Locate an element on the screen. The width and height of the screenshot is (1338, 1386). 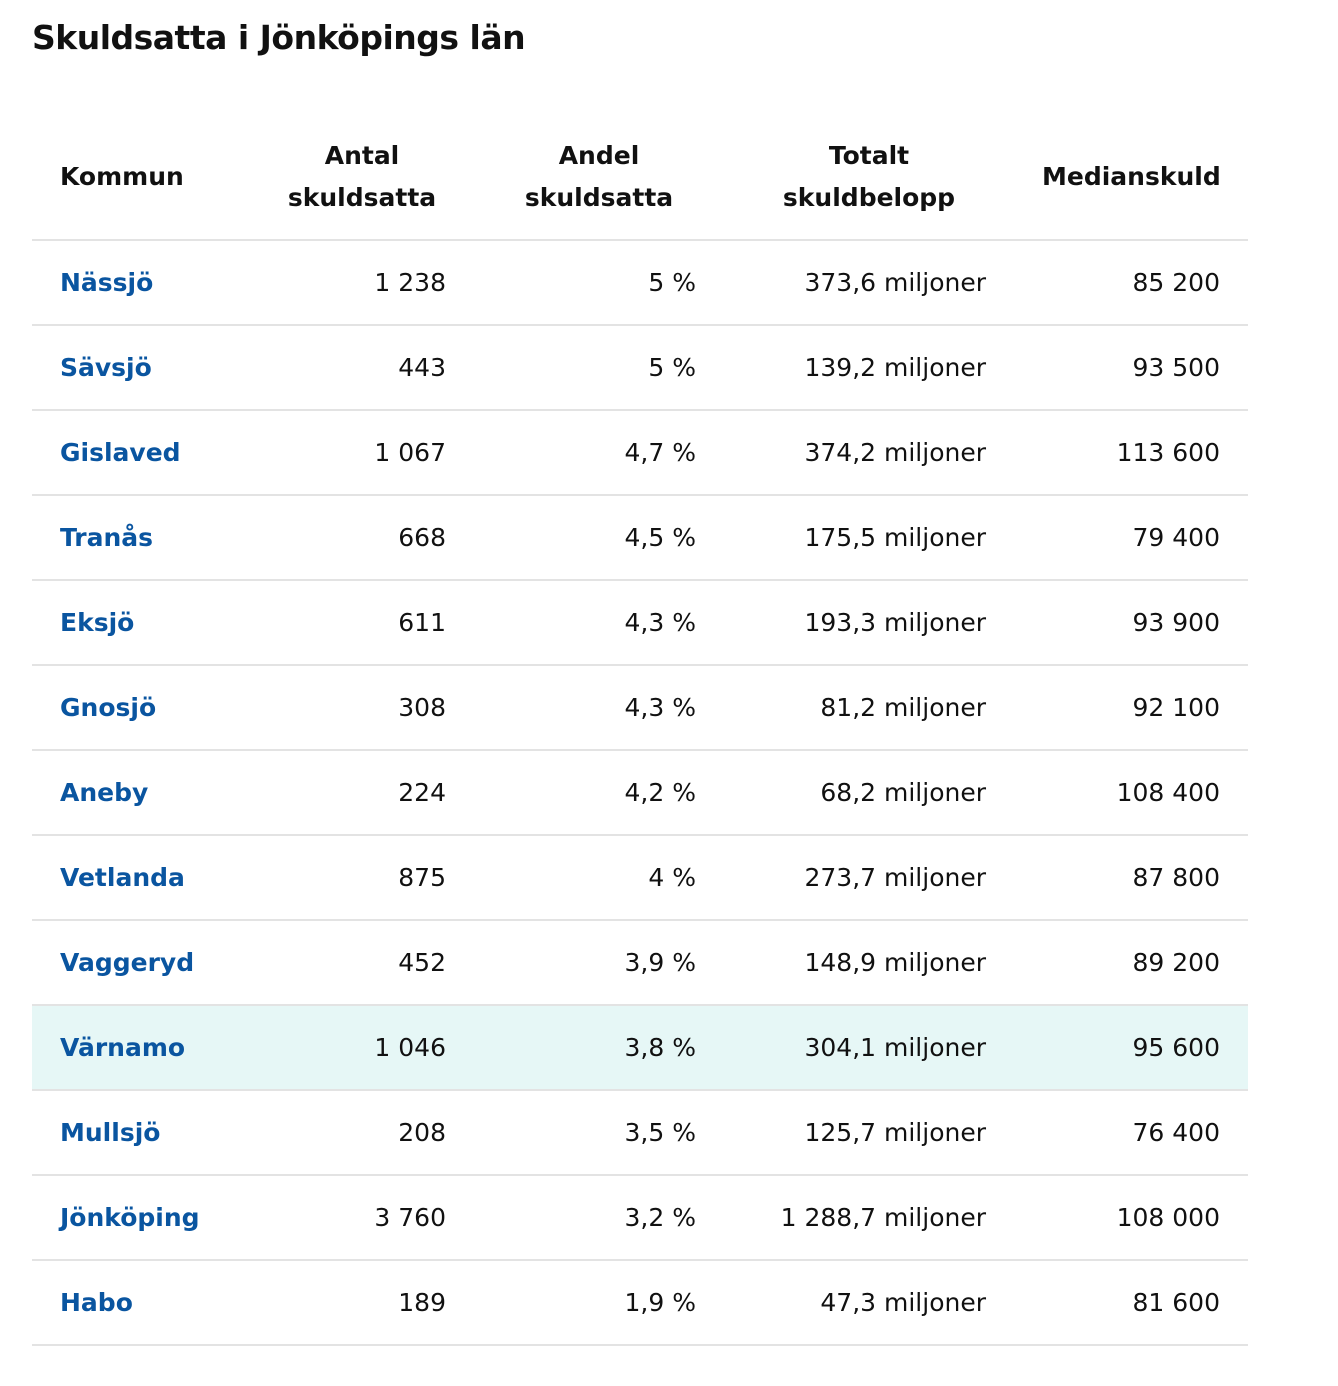
andel-cell: 1,9 % is located at coordinates (599, 1303).